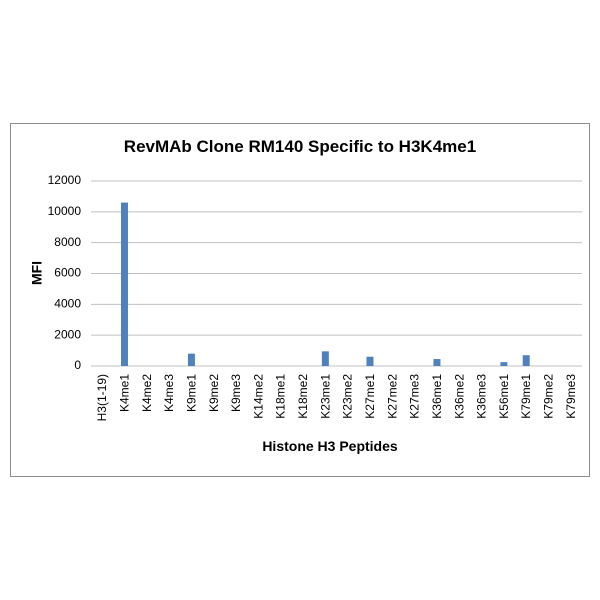 Image resolution: width=600 pixels, height=600 pixels. What do you see at coordinates (281, 396) in the screenshot?
I see `x-tick-label: K18me1` at bounding box center [281, 396].